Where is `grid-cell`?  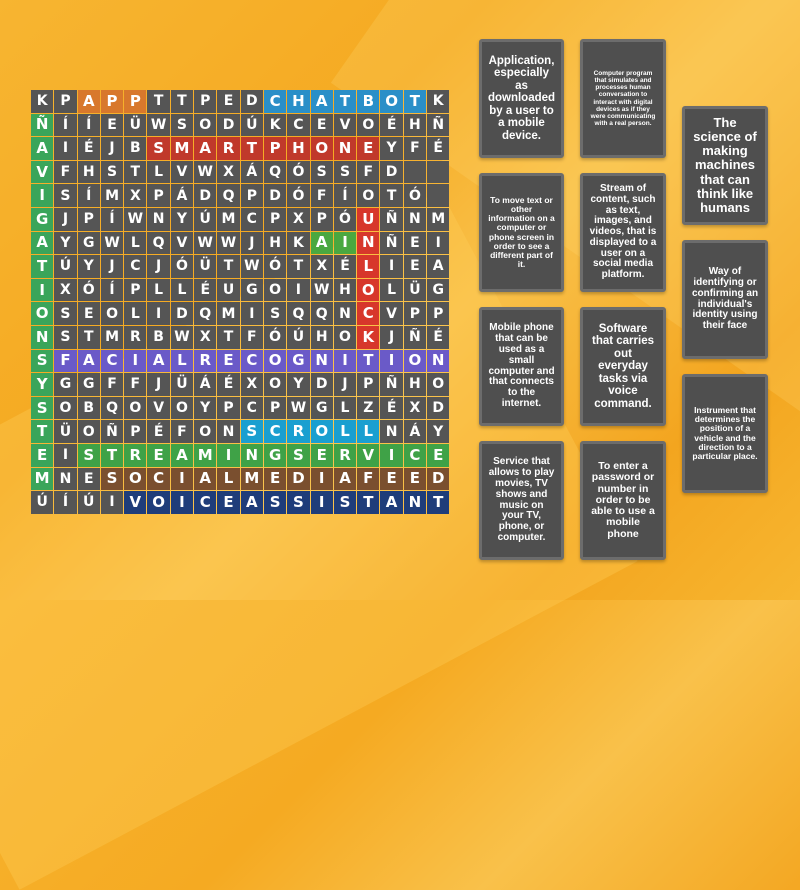 grid-cell is located at coordinates (438, 195).